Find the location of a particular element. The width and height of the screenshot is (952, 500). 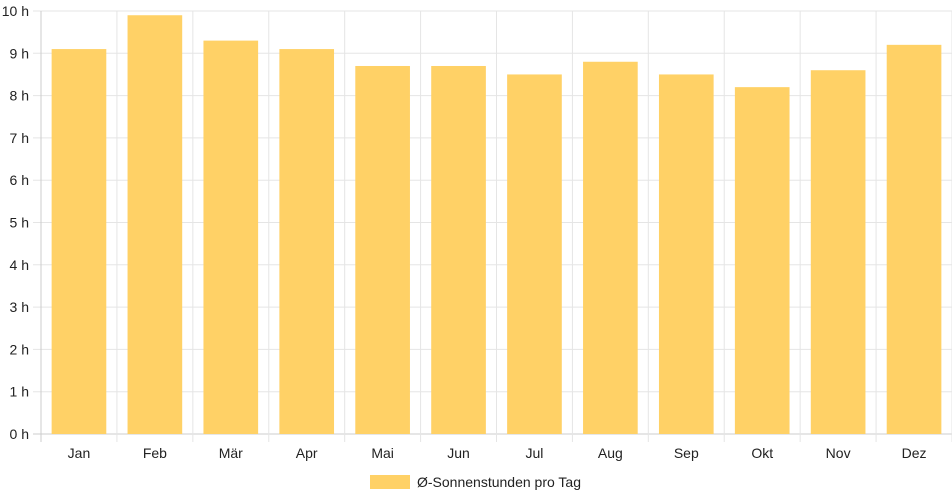

x-tick-label: Jul is located at coordinates (535, 453).